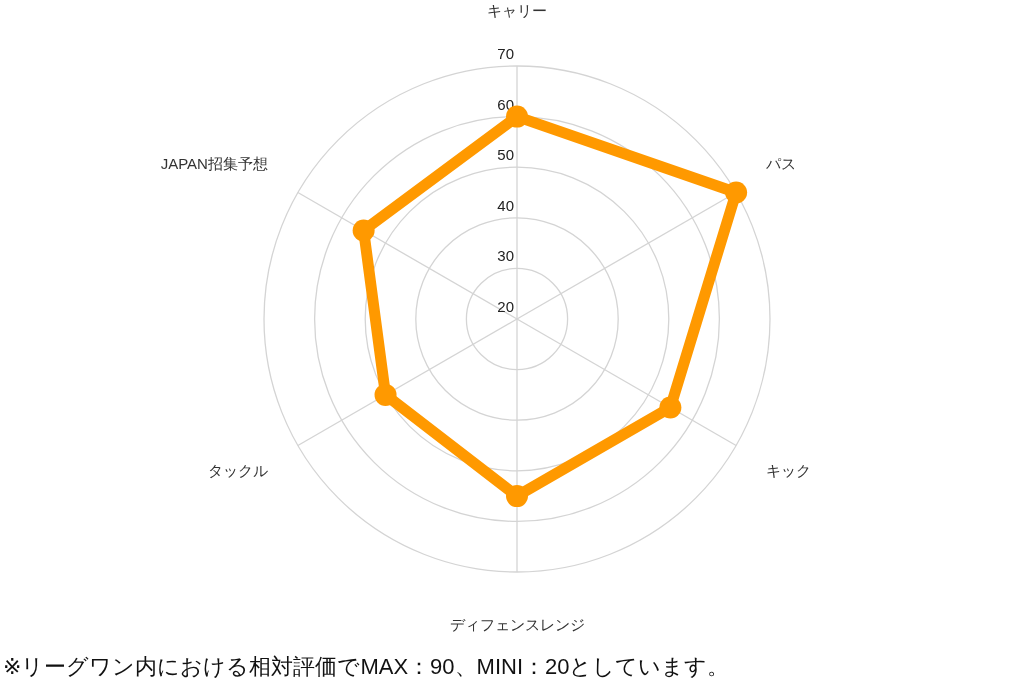 The height and width of the screenshot is (688, 1024). I want to click on spoke-label: キャリー, so click(517, 10).